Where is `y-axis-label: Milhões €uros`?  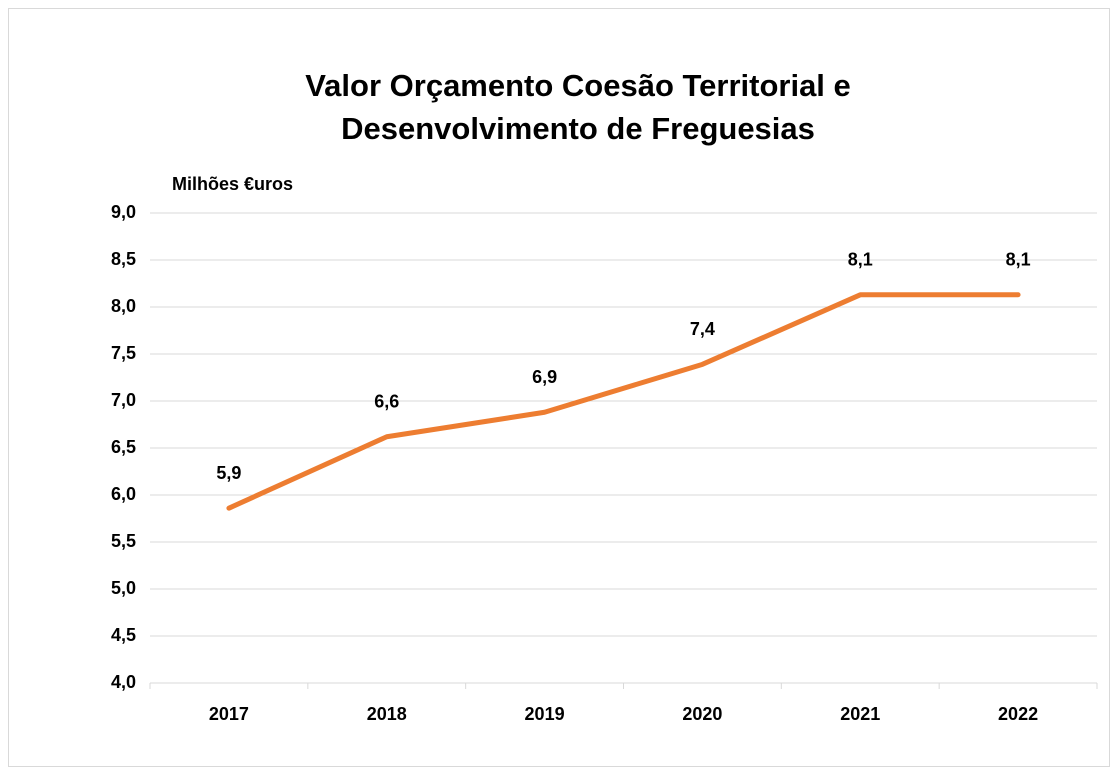
y-axis-label: Milhões €uros is located at coordinates (232, 184).